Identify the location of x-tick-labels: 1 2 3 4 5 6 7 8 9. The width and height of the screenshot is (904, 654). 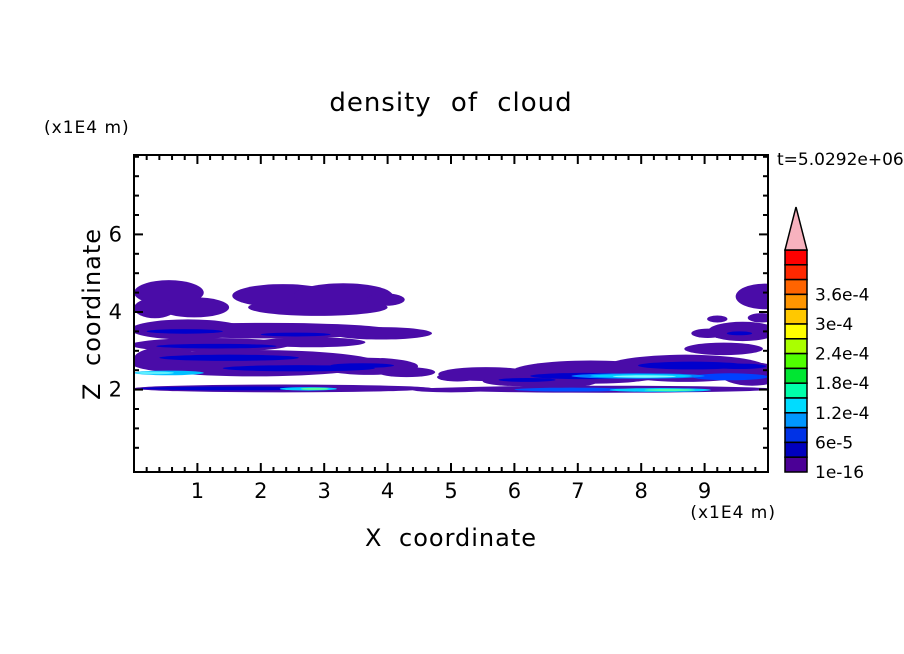
(451, 491).